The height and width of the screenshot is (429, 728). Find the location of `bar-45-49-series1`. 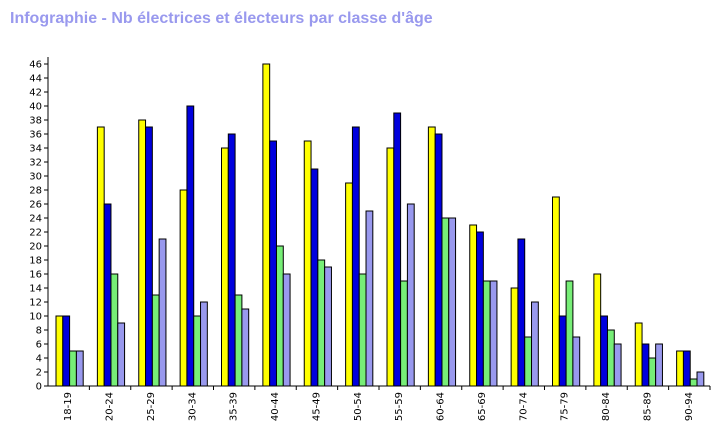

bar-45-49-series1 is located at coordinates (307, 263).